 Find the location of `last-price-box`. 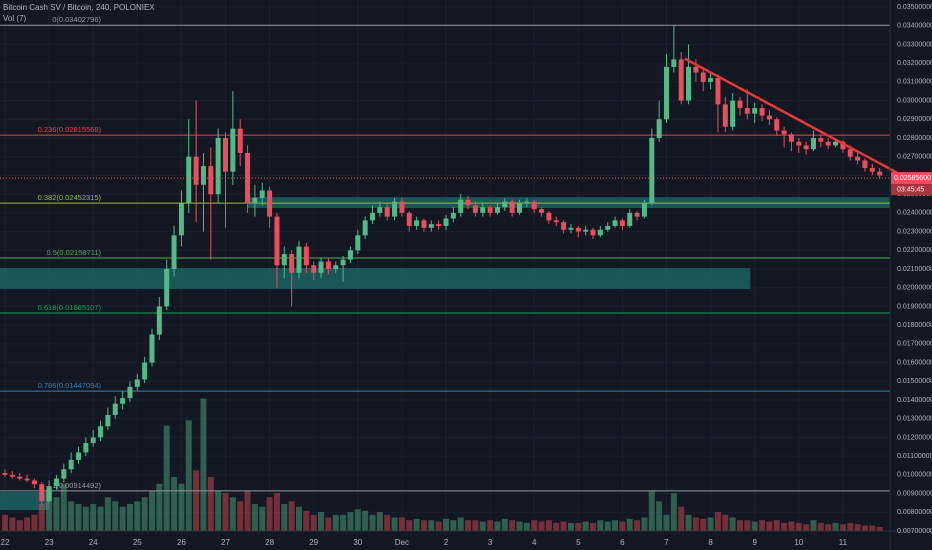

last-price-box is located at coordinates (911, 178).